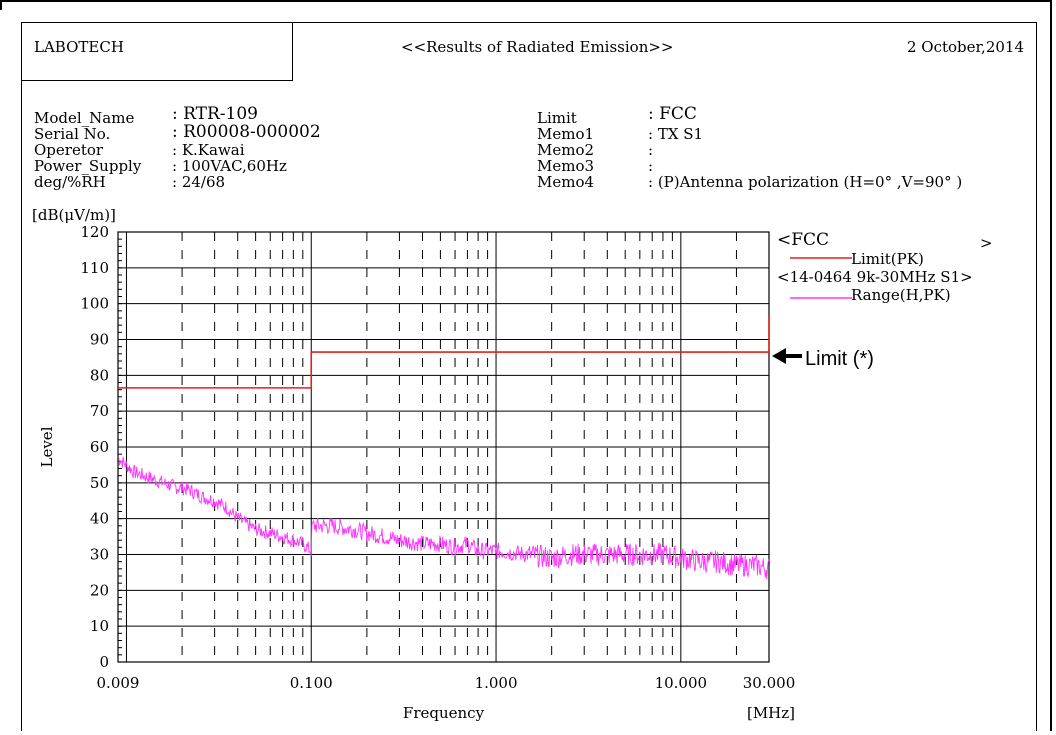 The width and height of the screenshot is (1056, 735). I want to click on x-tick-label: 0.009, so click(118, 683).